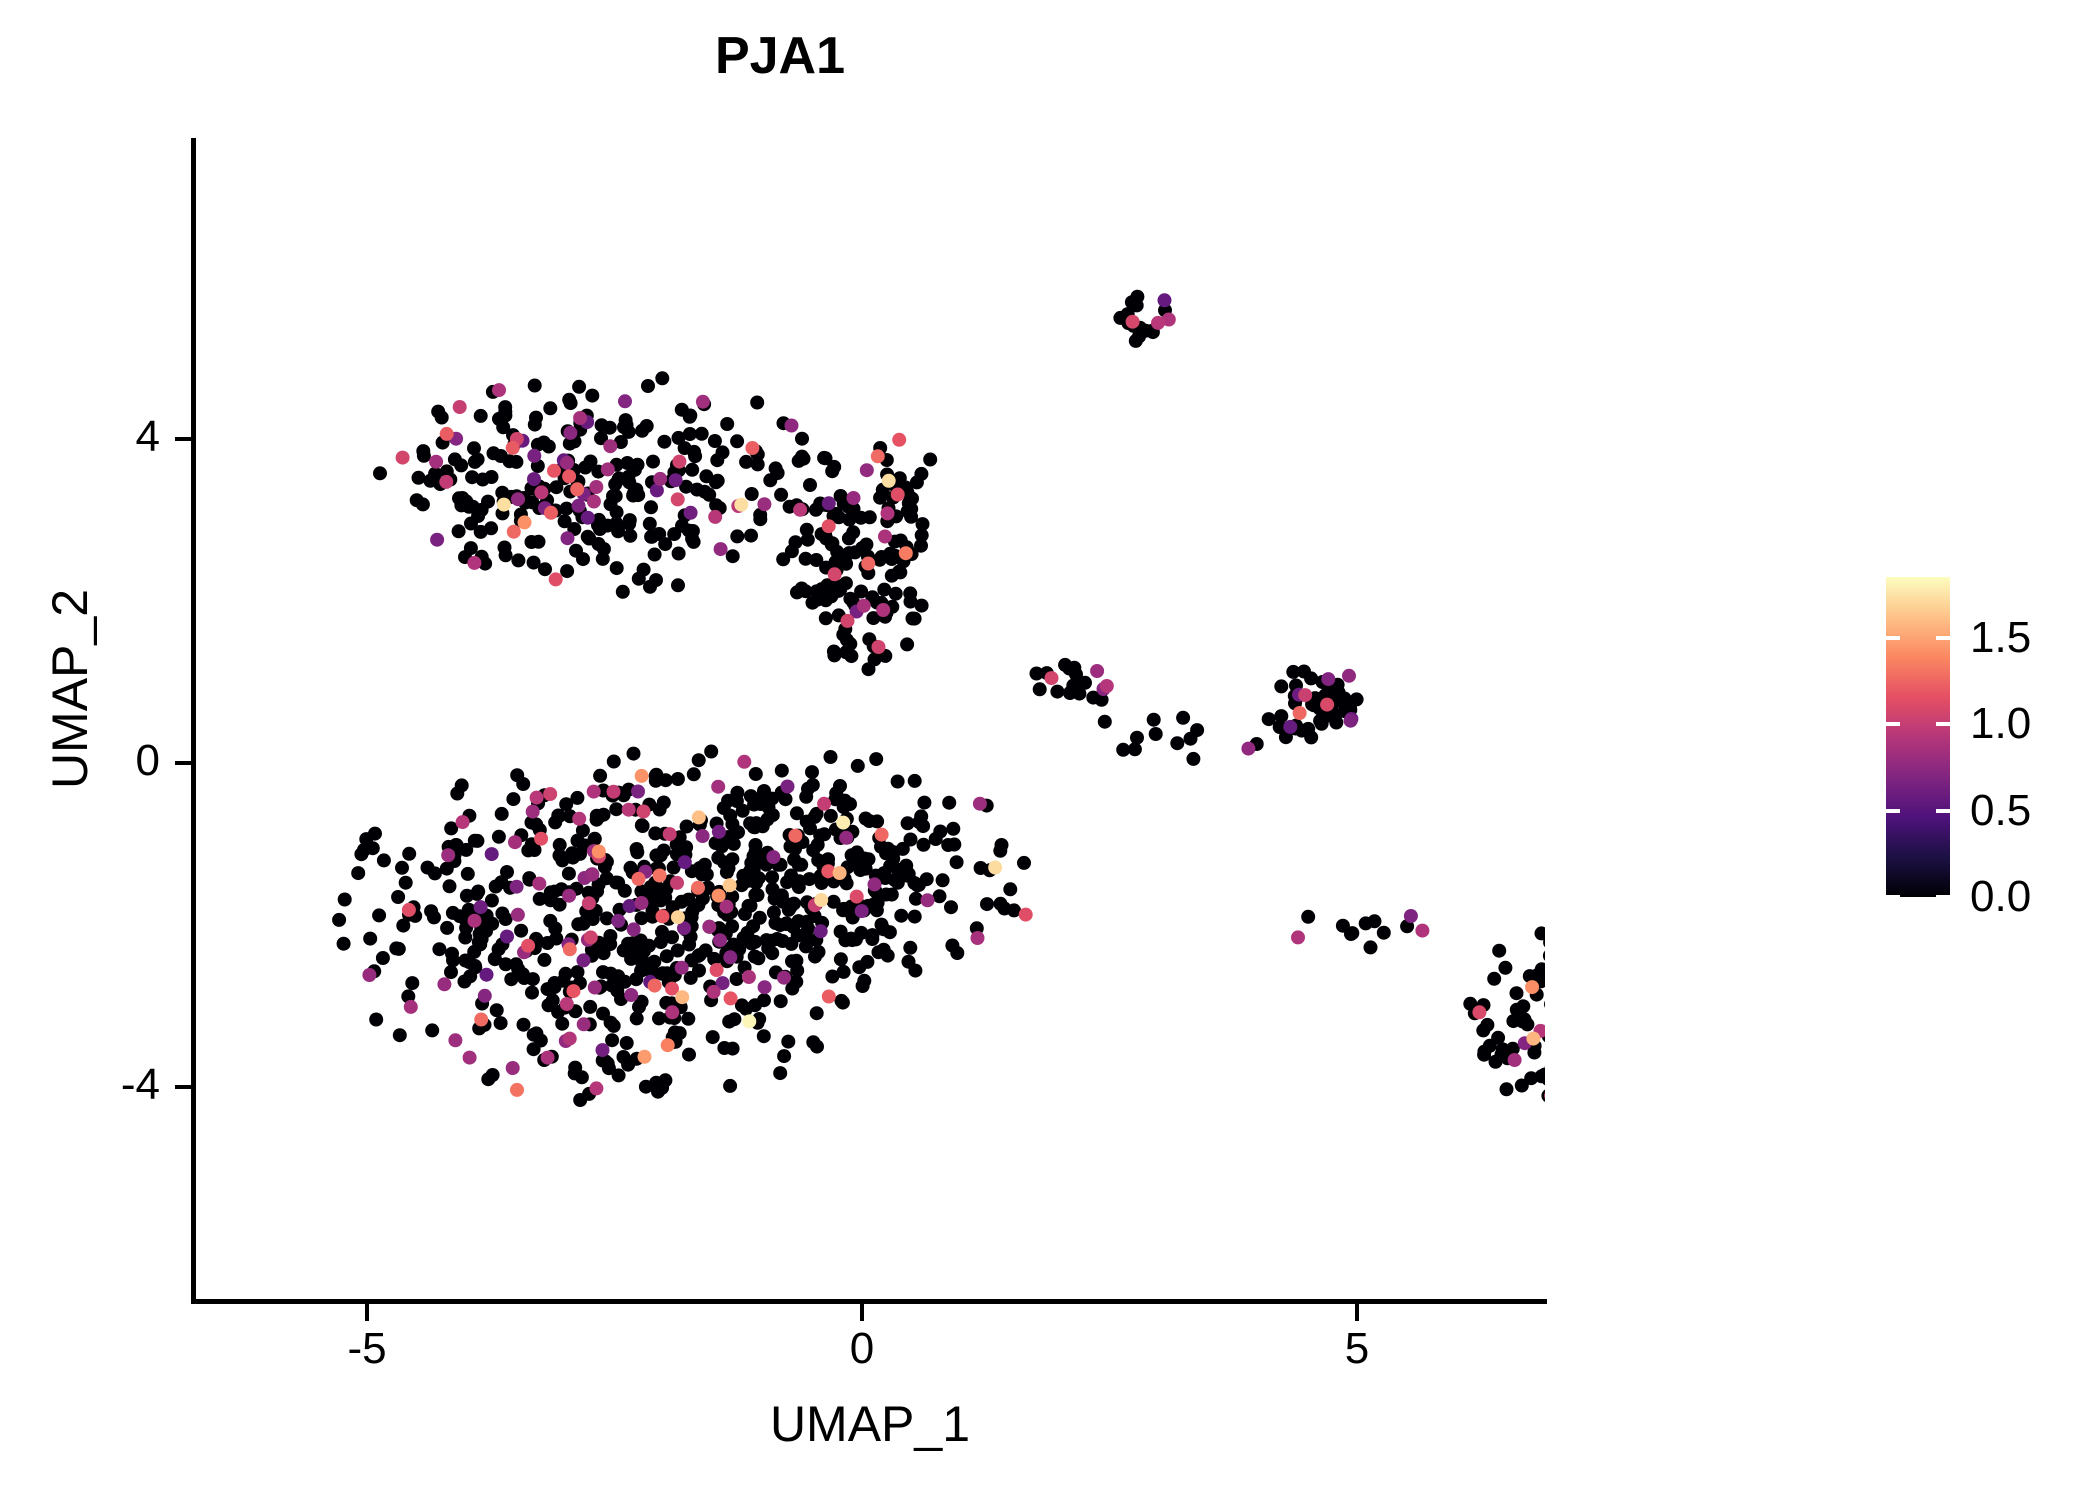 The width and height of the screenshot is (2100, 1500). Describe the element at coordinates (870, 1424) in the screenshot. I see `x-axis-title: UMAP_1` at that location.